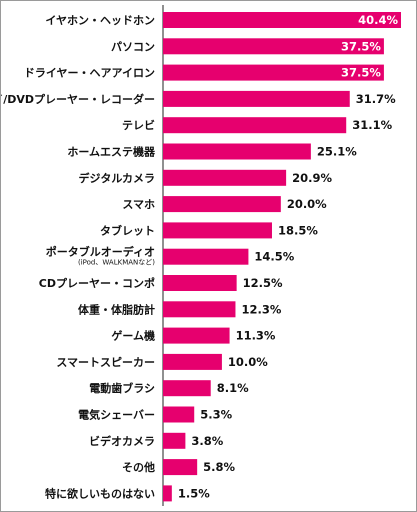  What do you see at coordinates (376, 99) in the screenshot?
I see `value-label: 31.7%` at bounding box center [376, 99].